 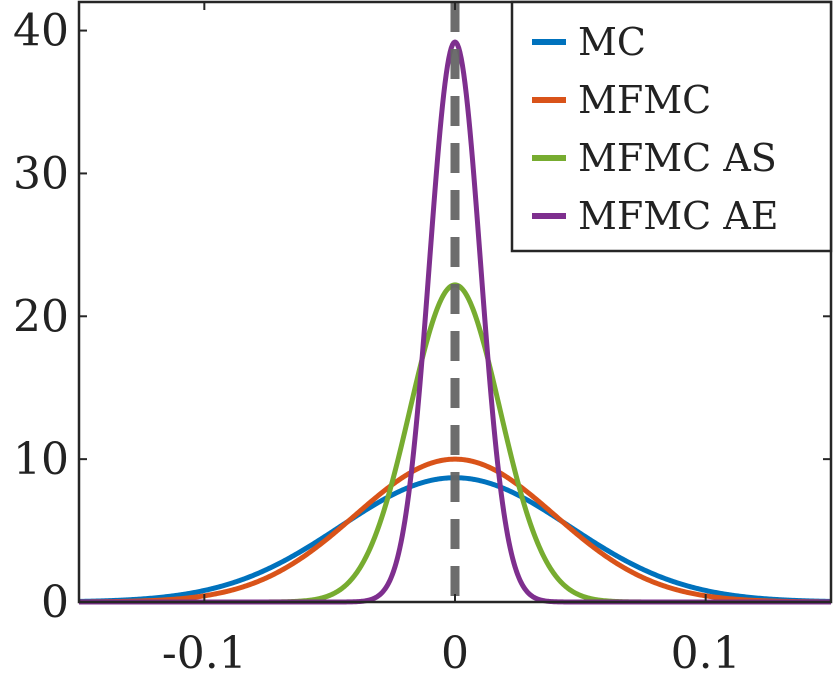 I want to click on legend-label: MFMC AE, so click(x=678, y=216).